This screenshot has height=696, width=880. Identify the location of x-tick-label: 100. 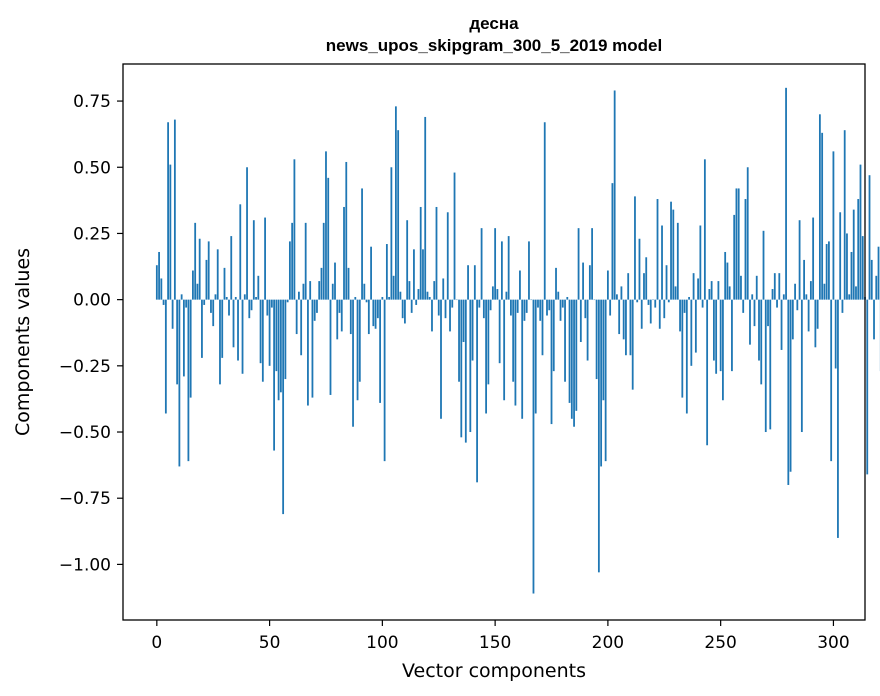
(382, 643).